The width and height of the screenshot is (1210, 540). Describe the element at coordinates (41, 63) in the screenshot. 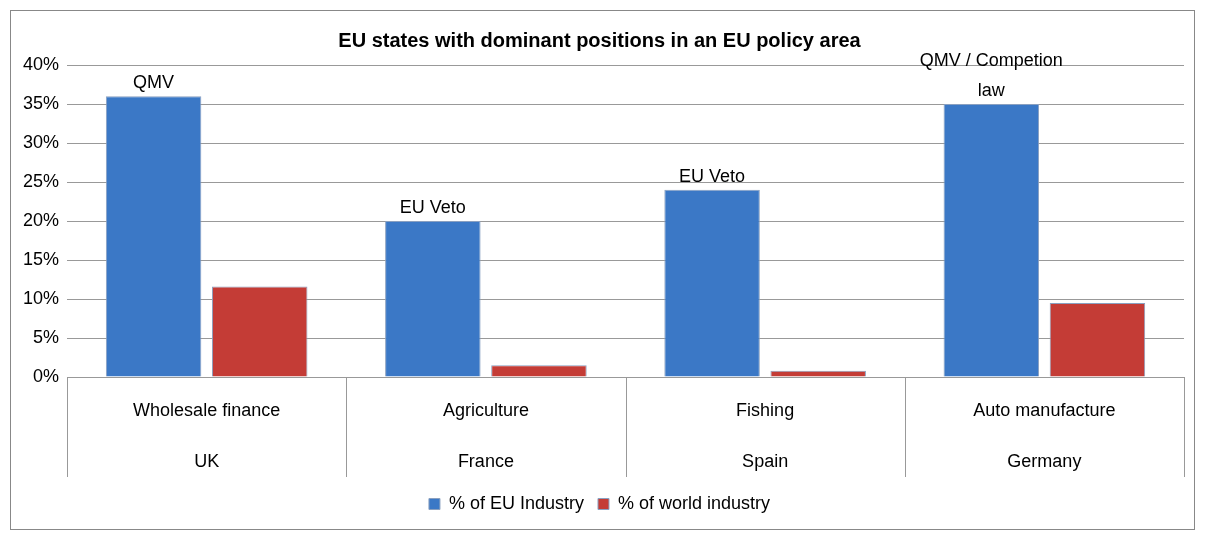

I see `y-tick-label: 40%` at that location.